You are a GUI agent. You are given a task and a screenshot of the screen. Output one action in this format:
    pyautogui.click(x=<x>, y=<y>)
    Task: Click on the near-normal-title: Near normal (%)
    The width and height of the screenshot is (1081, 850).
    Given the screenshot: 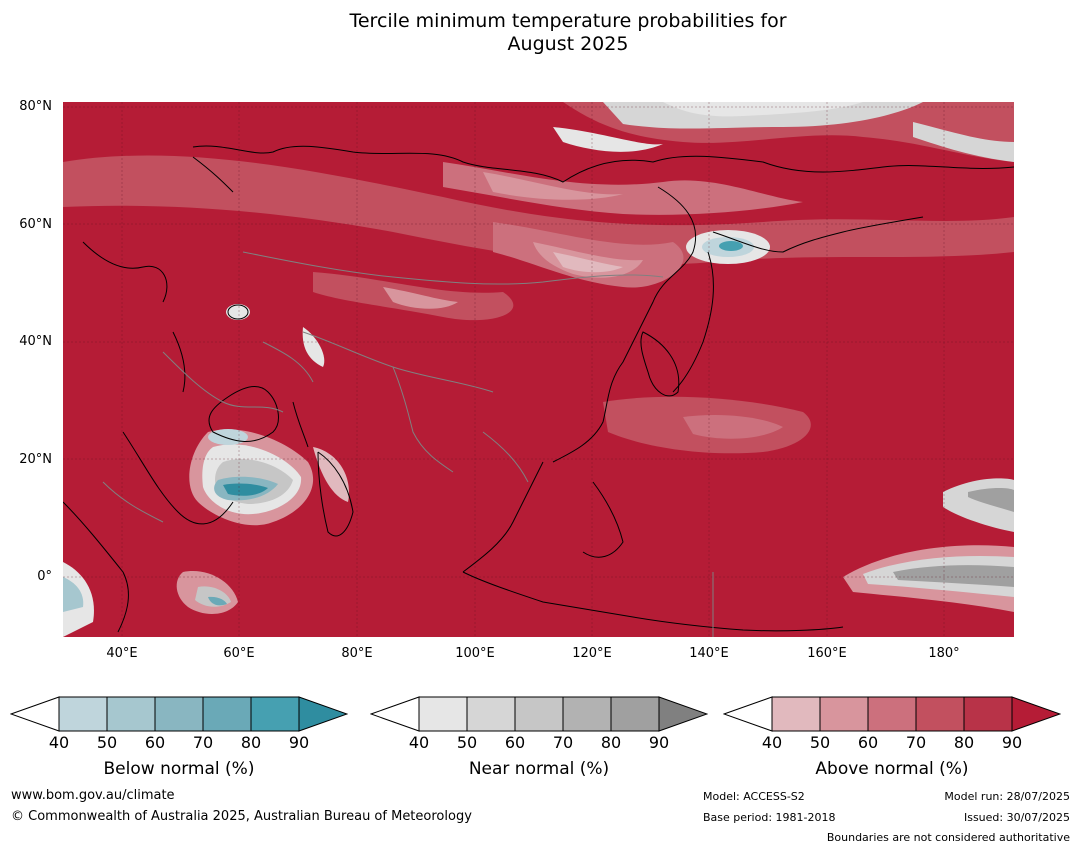 What is the action you would take?
    pyautogui.click(x=539, y=769)
    